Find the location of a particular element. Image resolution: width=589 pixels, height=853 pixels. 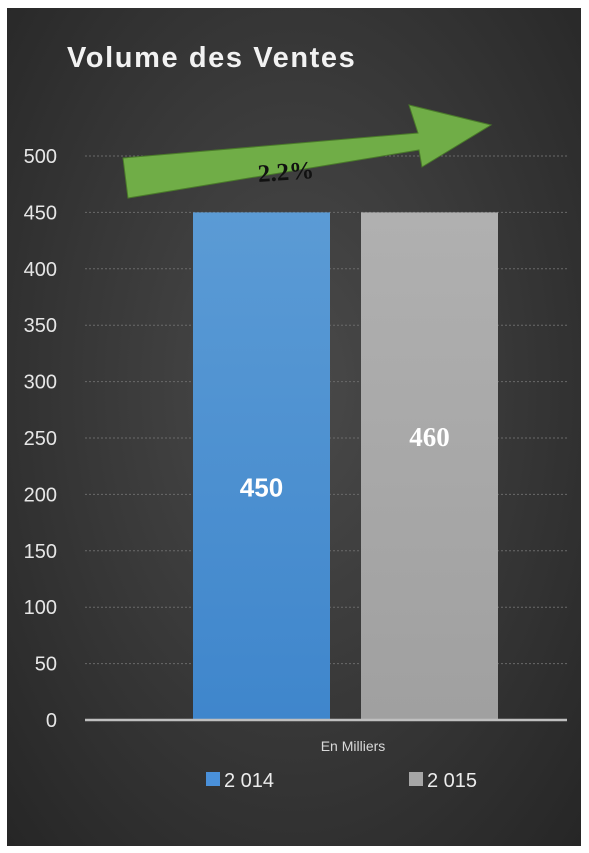

y-tick-label: 0 is located at coordinates (51, 721).